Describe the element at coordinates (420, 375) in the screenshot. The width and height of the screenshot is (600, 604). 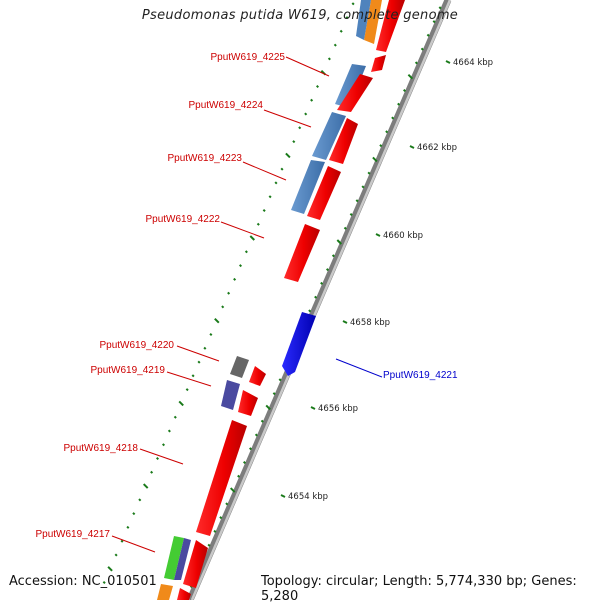
I see `gene-label-4221: PputW619_4221` at that location.